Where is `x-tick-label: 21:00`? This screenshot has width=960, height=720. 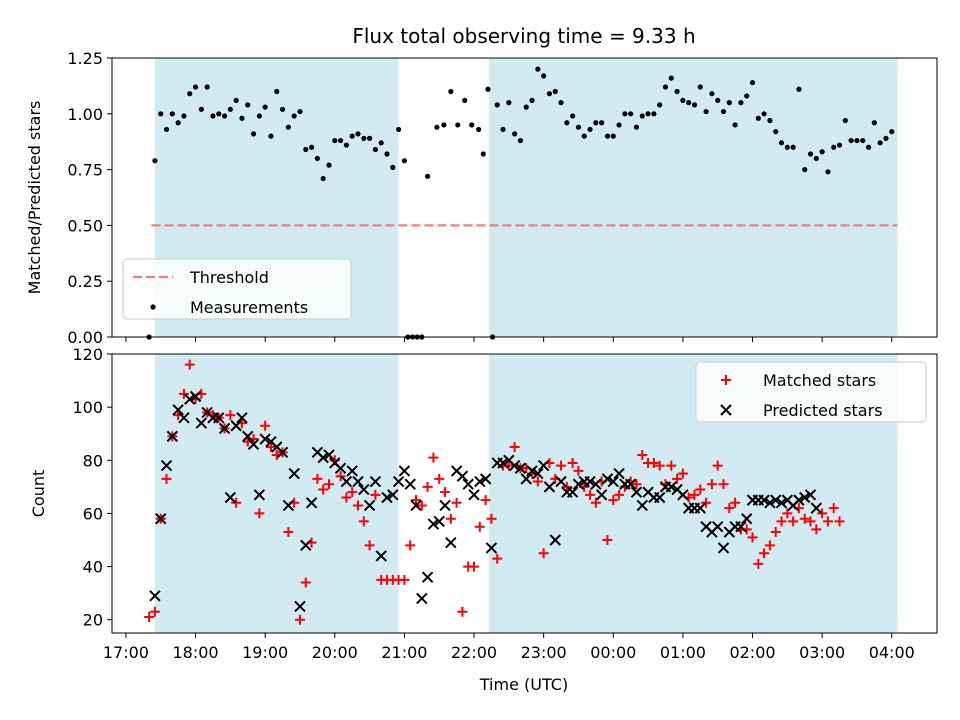 x-tick-label: 21:00 is located at coordinates (404, 652).